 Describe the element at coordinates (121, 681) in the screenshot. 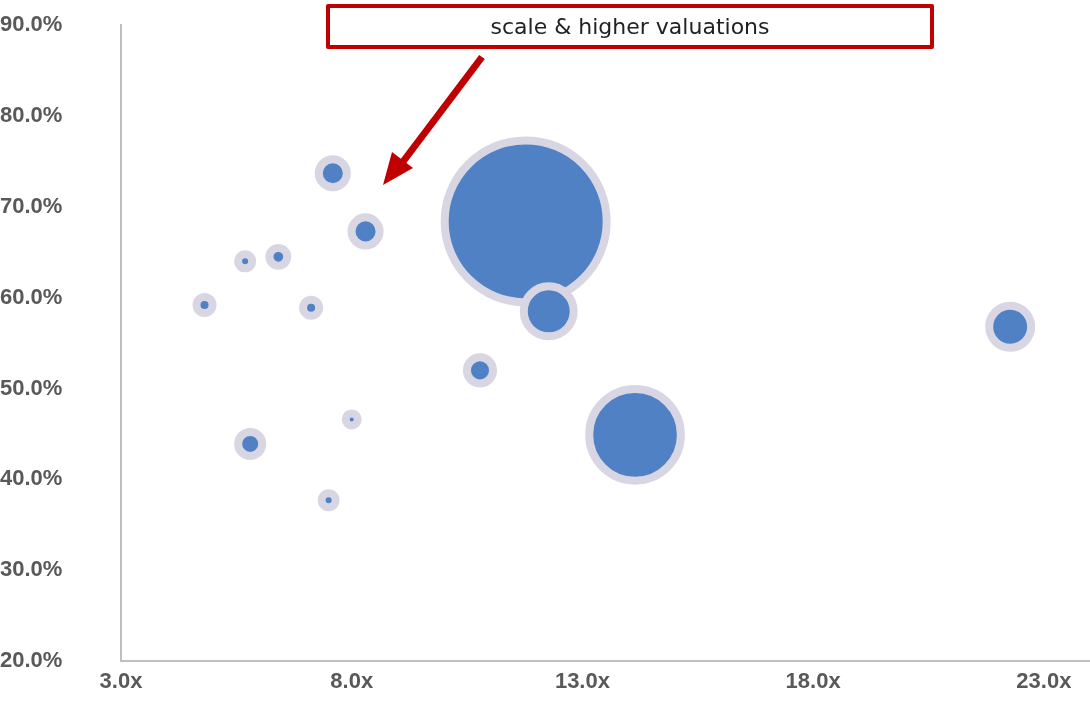

I see `x-tick-label: 3.0x` at that location.